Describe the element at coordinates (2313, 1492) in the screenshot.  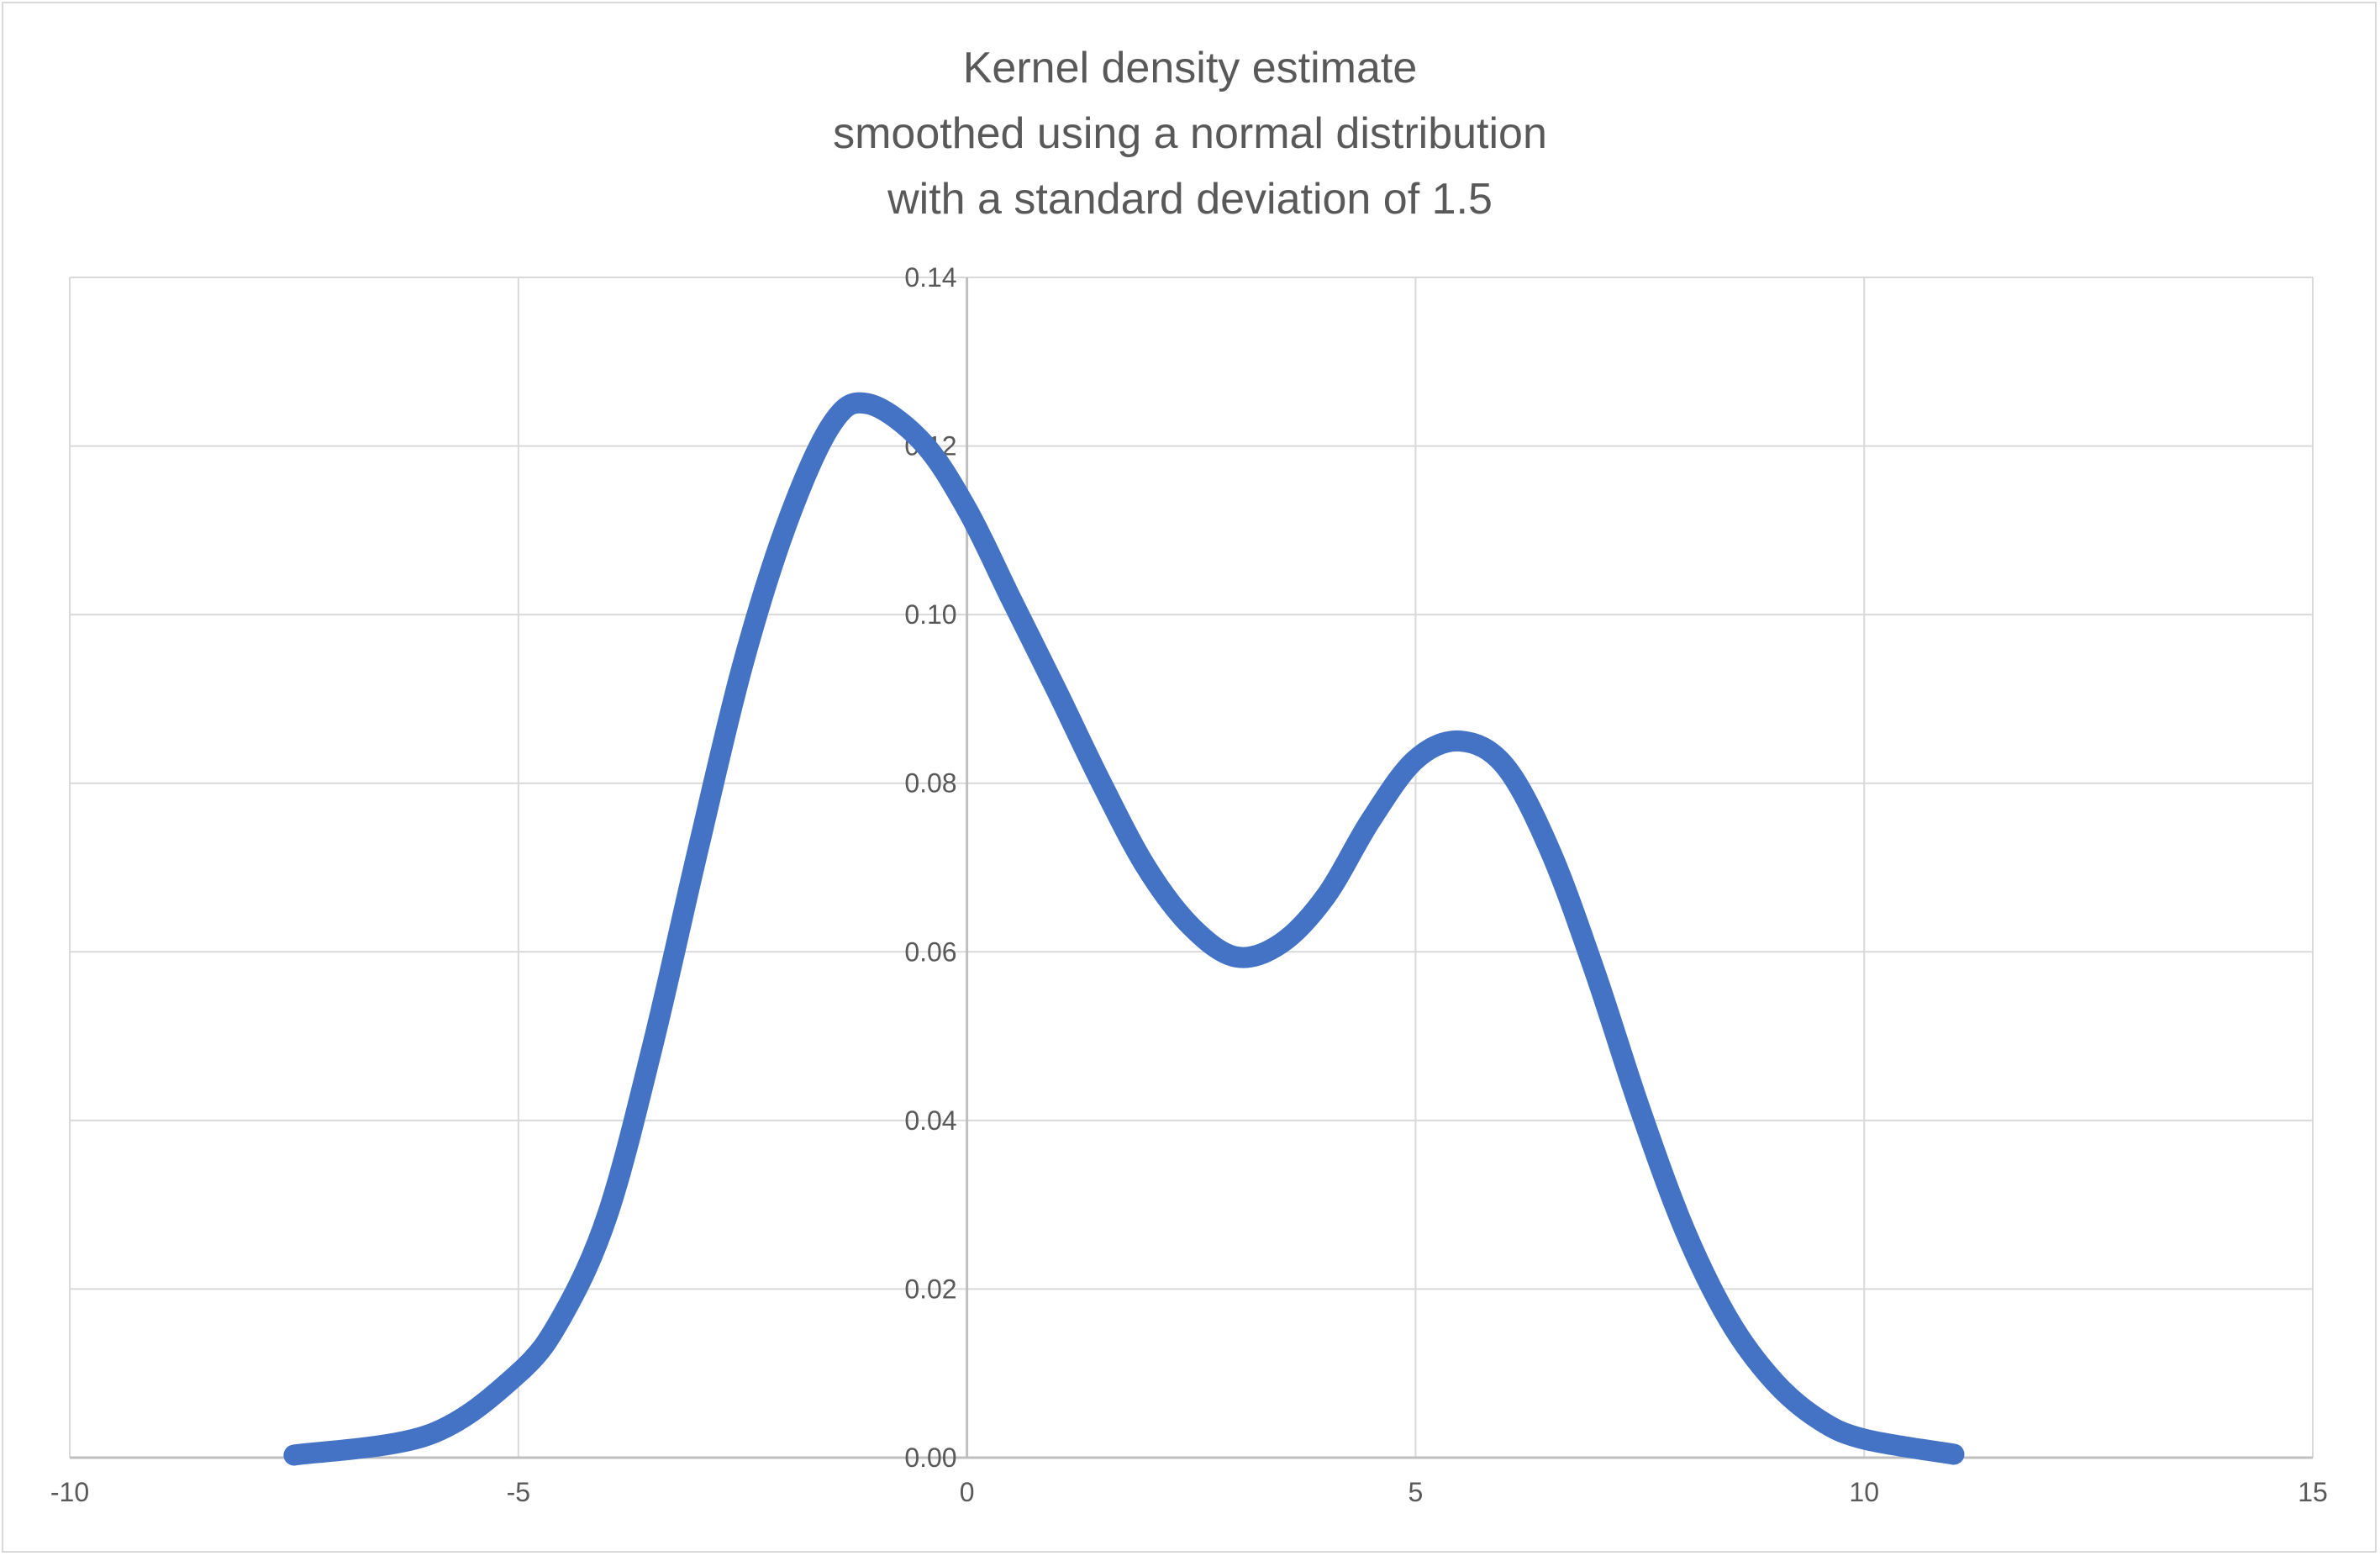
I see `x-tick-label: 15` at that location.